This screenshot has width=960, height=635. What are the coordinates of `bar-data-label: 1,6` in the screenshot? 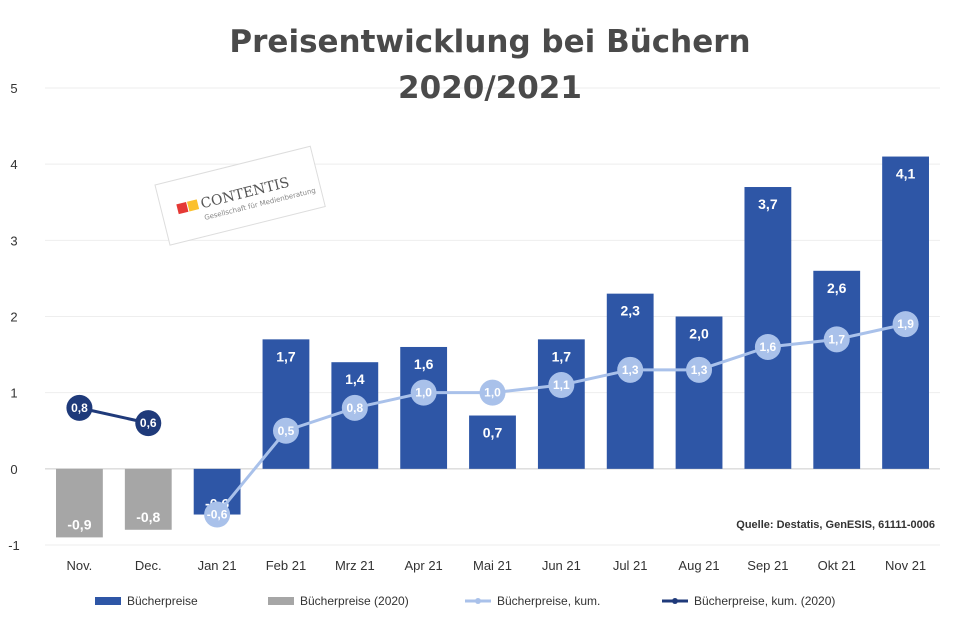 It's located at (424, 364).